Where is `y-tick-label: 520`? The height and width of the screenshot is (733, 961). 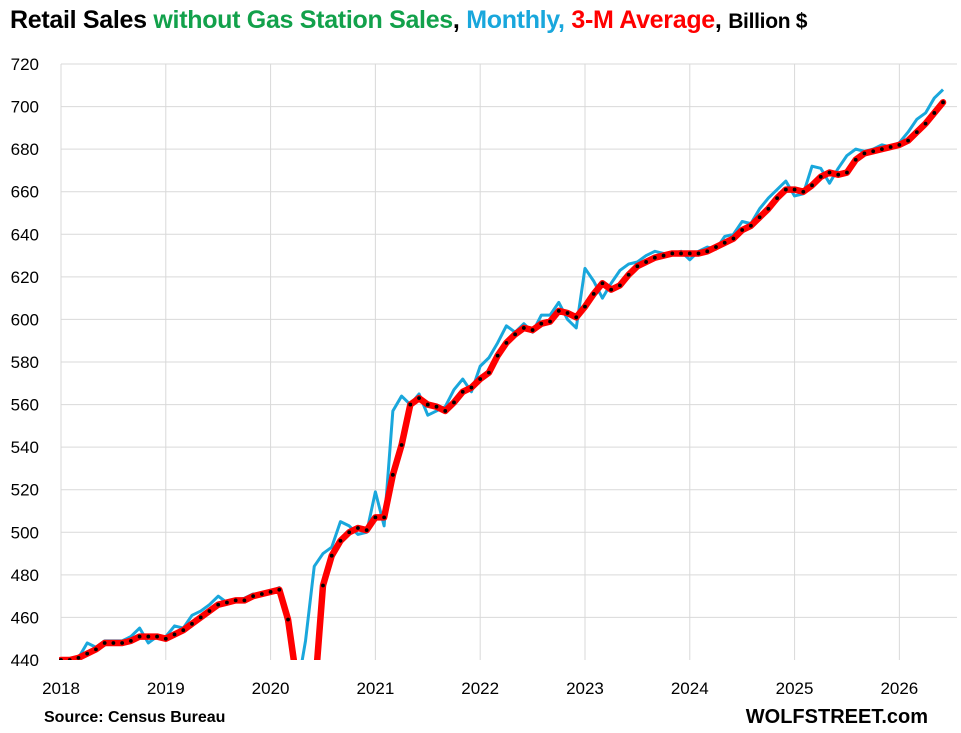
y-tick-label: 520 is located at coordinates (25, 490).